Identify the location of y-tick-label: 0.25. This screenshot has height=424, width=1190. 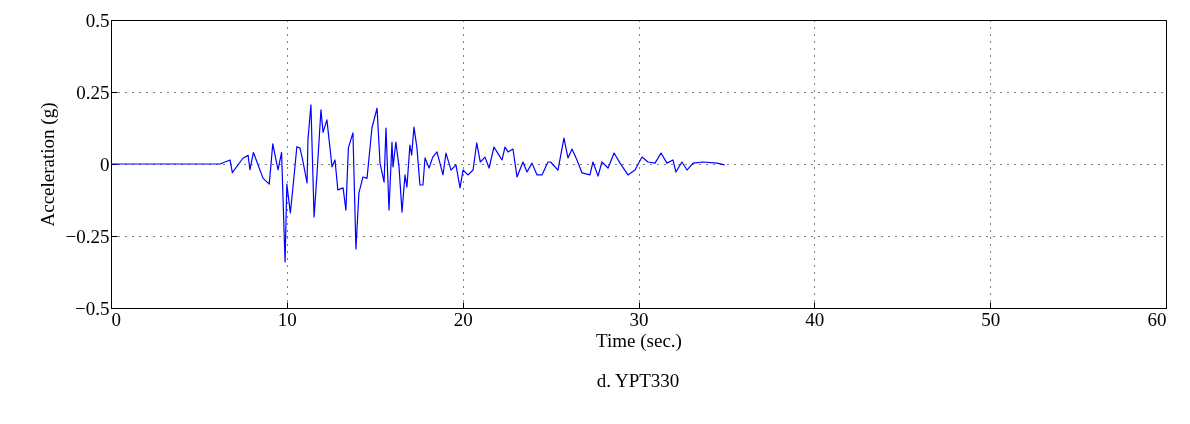
(93, 92).